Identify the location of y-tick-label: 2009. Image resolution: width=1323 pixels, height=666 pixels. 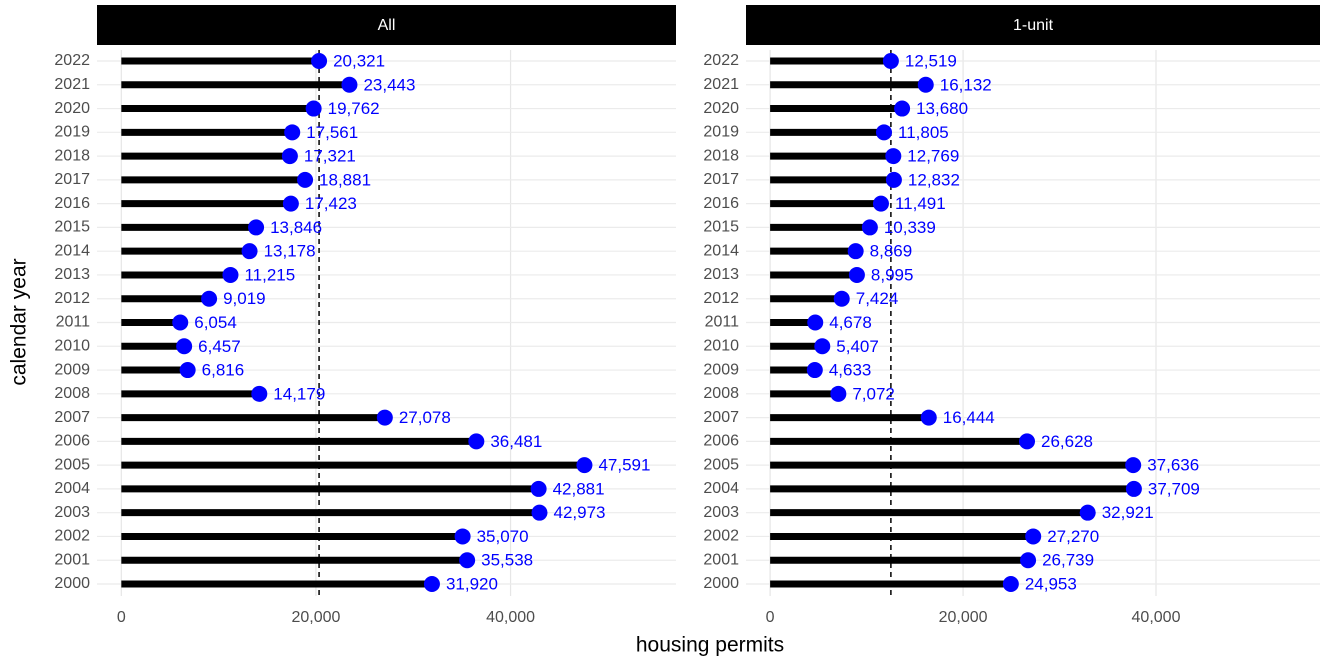
(72, 369).